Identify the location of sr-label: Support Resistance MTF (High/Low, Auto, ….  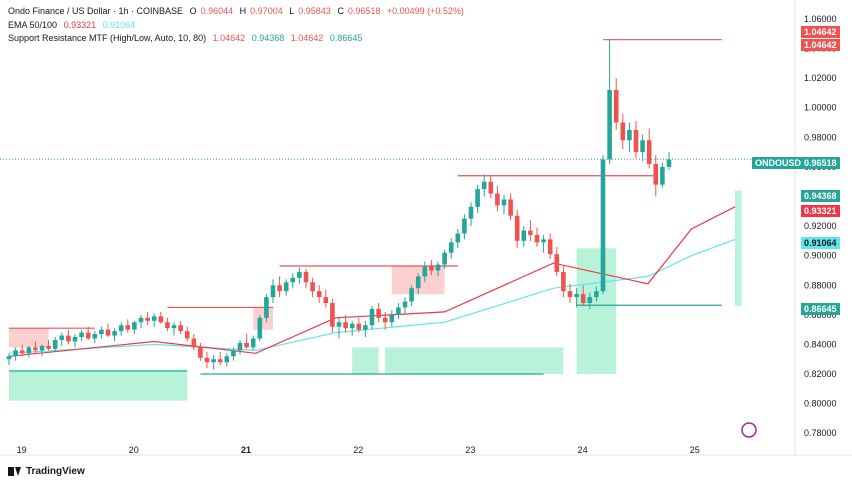
(107, 38).